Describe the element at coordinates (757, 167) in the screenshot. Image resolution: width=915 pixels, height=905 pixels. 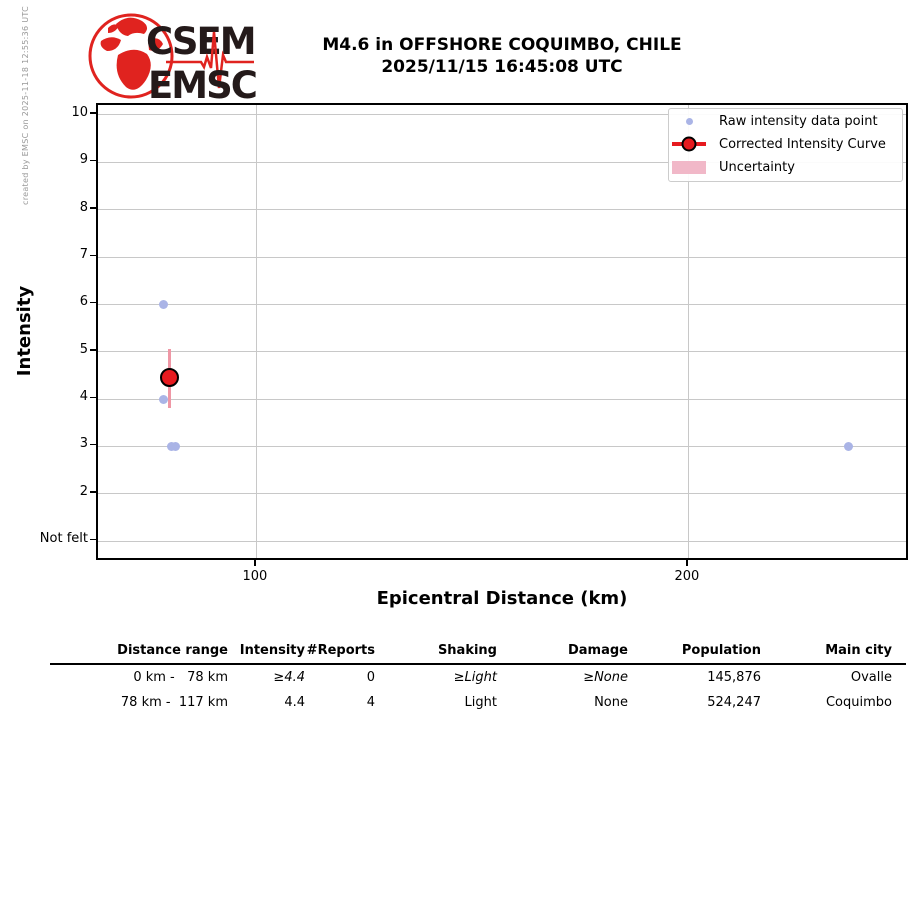
I see `legend-label: Uncertainty` at that location.